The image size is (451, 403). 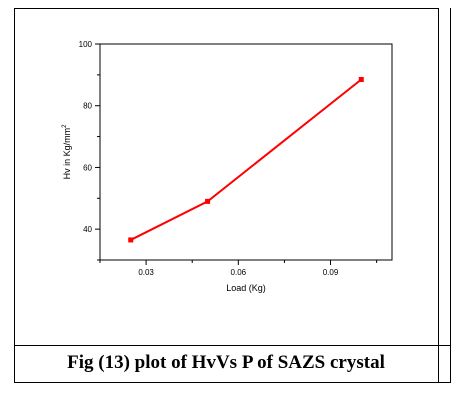 I want to click on y-axis-label: Hv in Kg/mm2, so click(x=67, y=152).